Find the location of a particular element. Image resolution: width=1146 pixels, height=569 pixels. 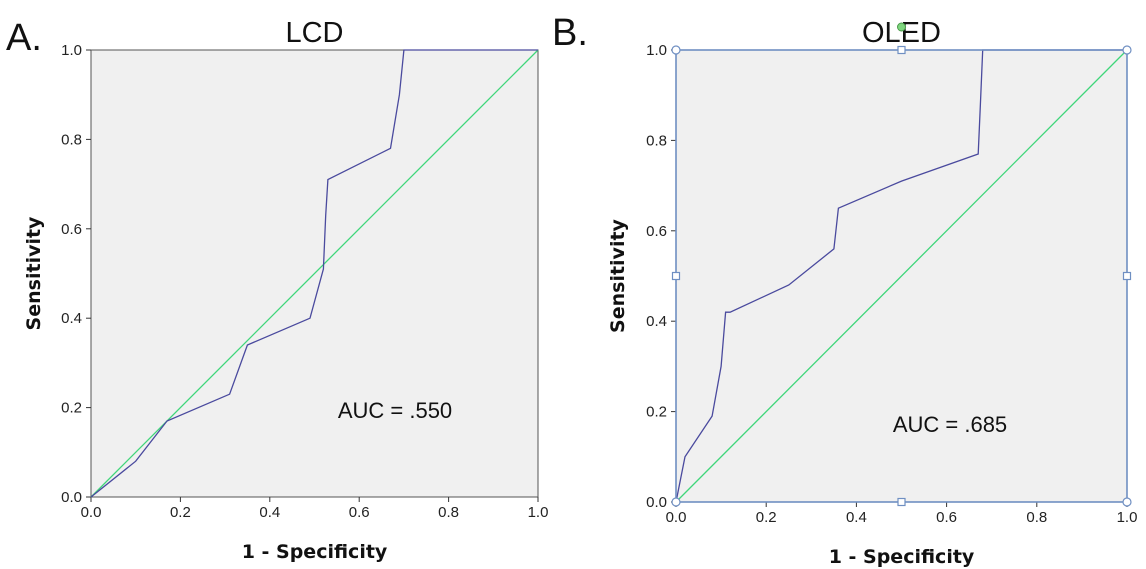

panel-label: B. is located at coordinates (570, 33).